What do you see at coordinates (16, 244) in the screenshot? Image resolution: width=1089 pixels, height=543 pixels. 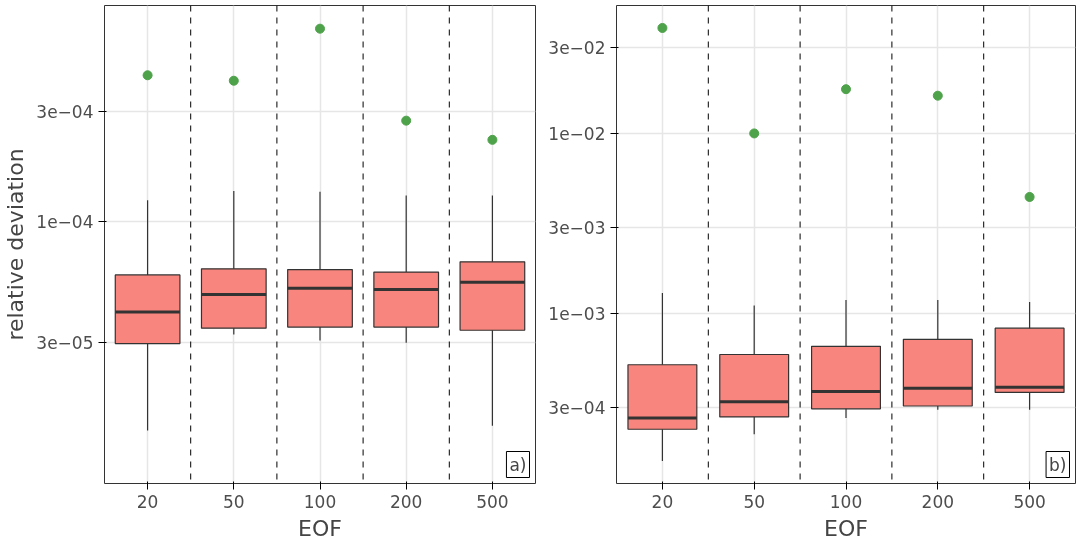 I see `y-axis-title: relative deviation` at bounding box center [16, 244].